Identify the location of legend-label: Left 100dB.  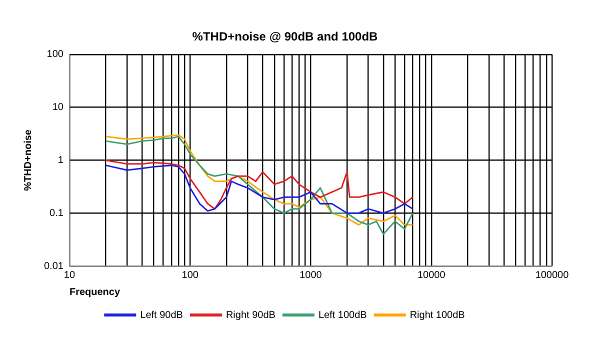
(343, 315).